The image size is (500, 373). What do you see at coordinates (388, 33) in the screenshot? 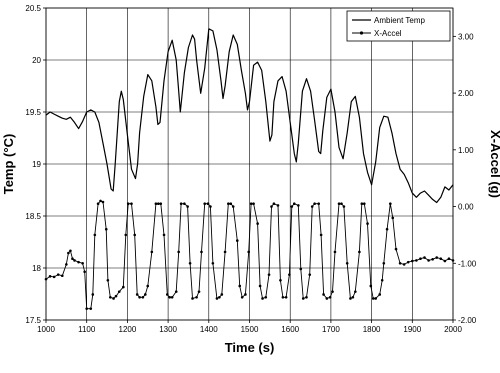
I see `legend-label-x-accel: X-Accel` at bounding box center [388, 33].